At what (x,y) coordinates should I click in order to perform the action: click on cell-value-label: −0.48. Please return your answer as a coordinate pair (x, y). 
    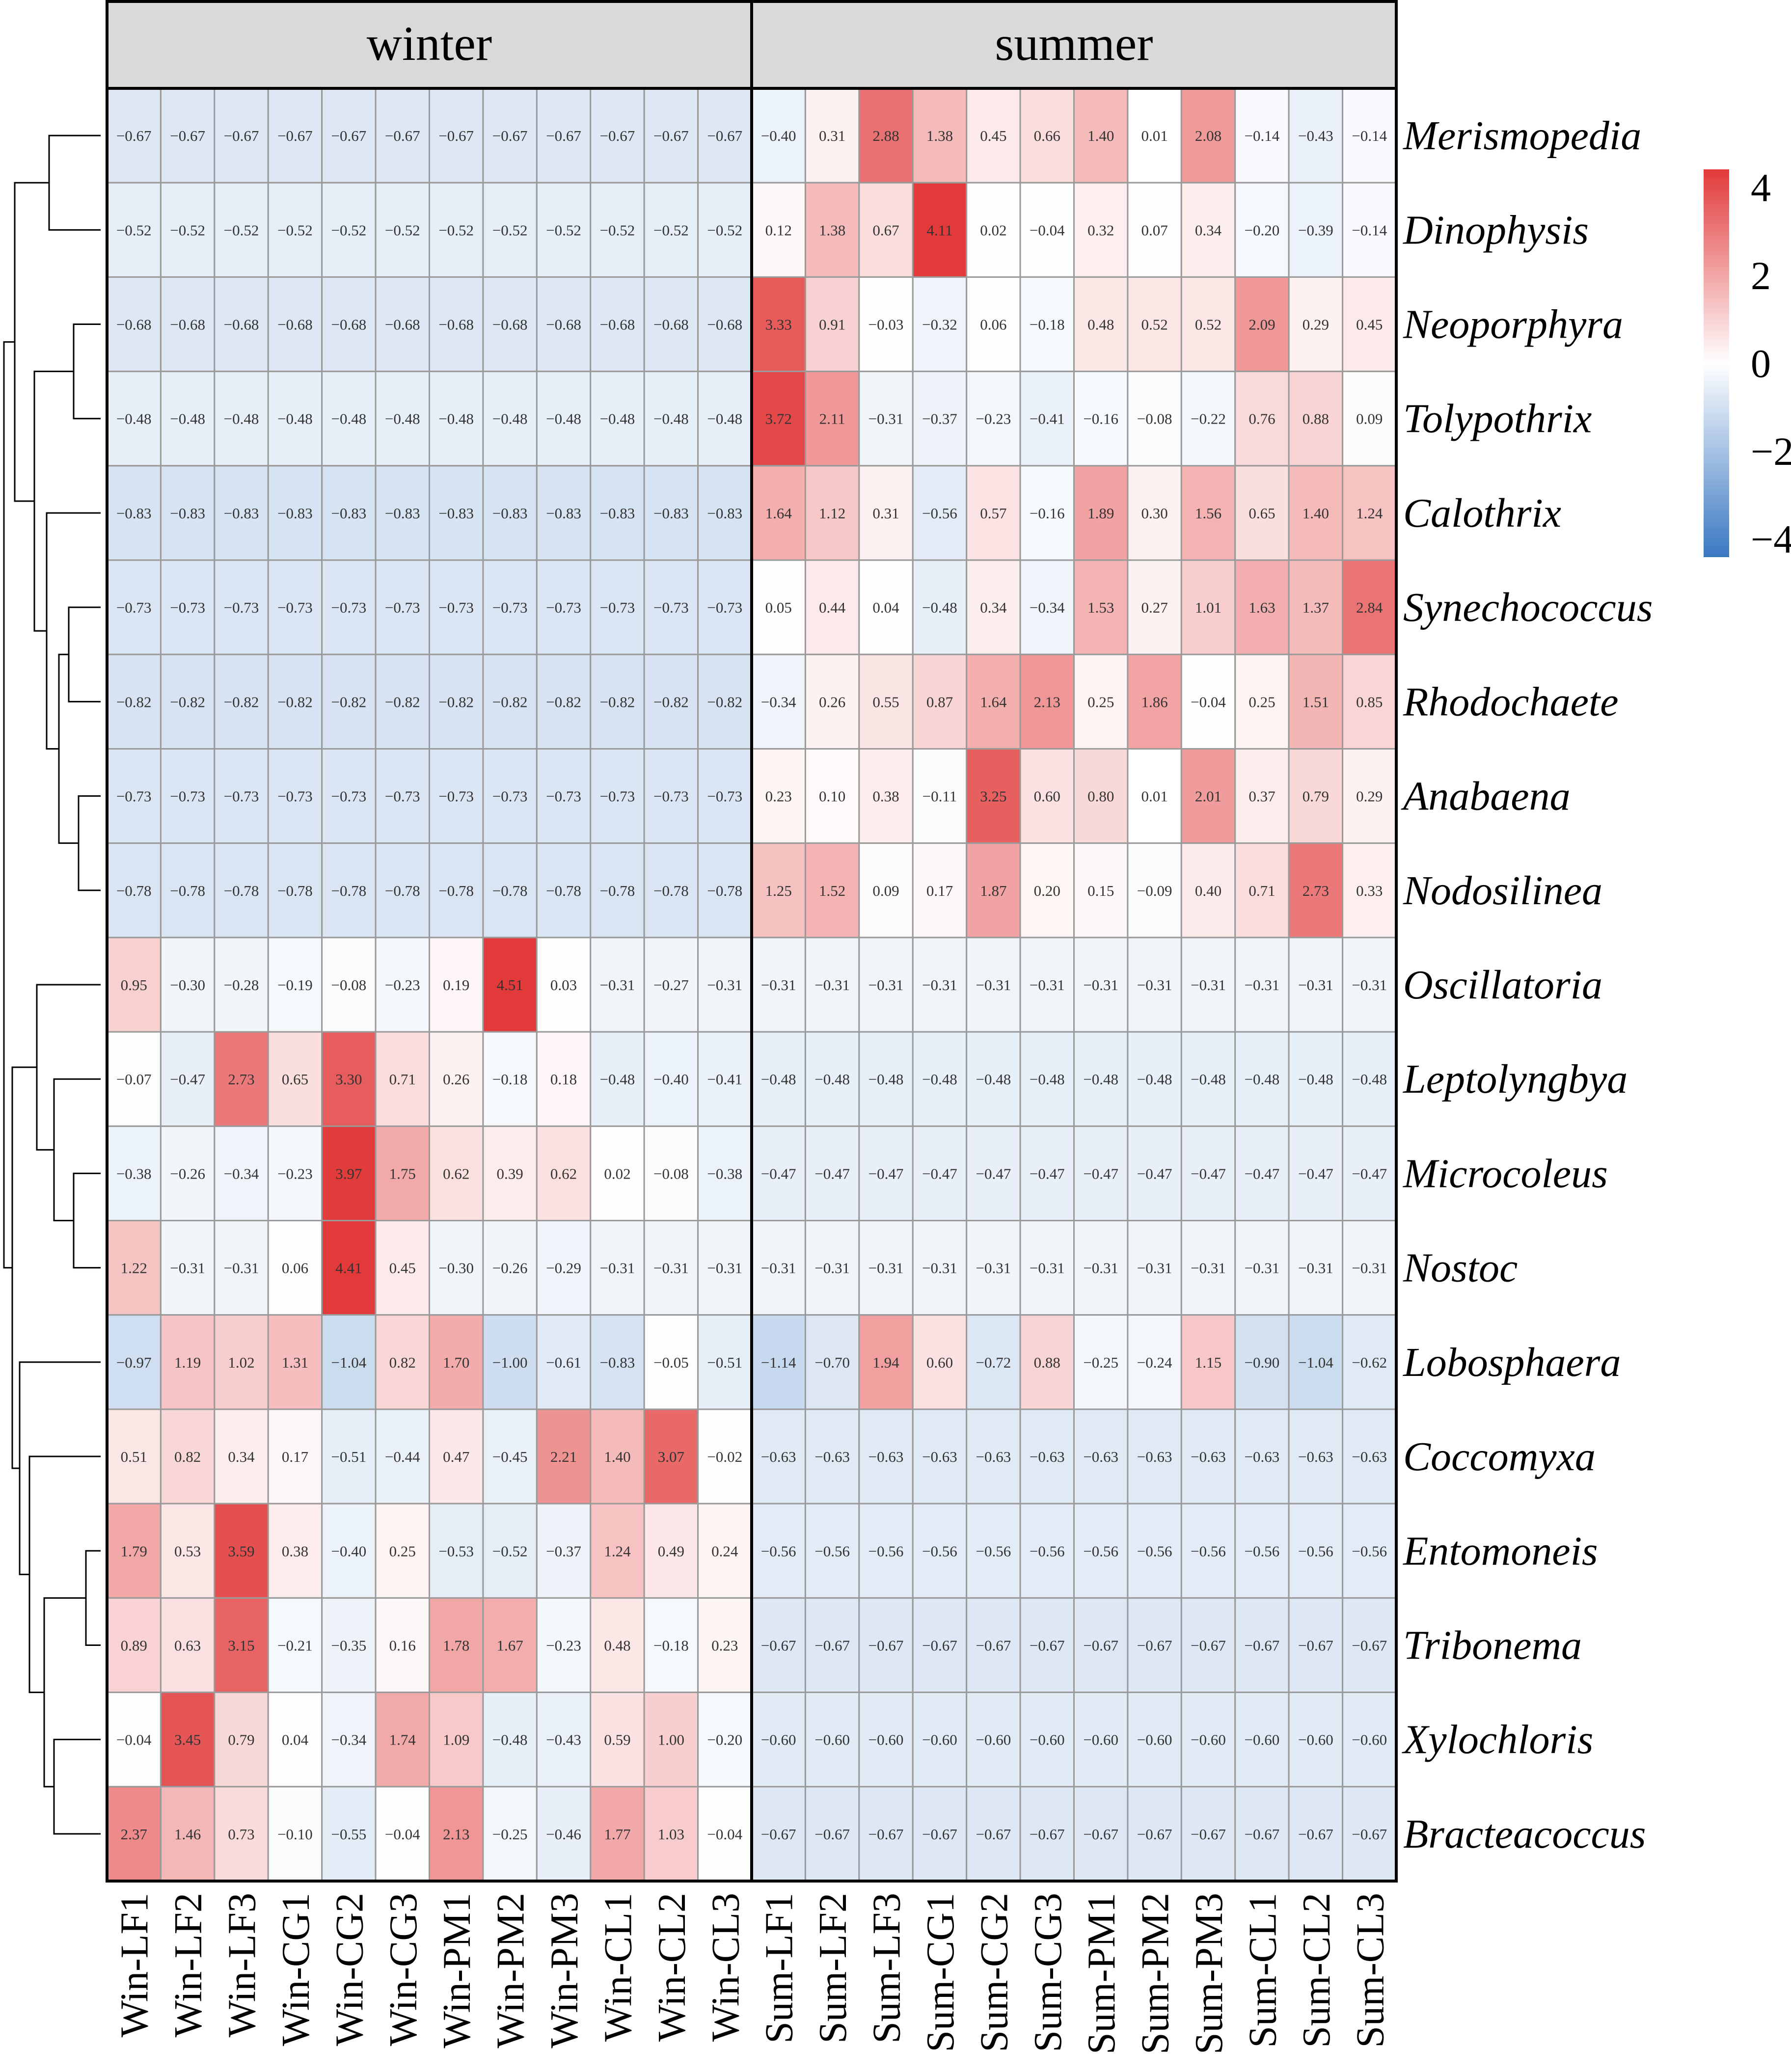
    Looking at the image, I should click on (563, 419).